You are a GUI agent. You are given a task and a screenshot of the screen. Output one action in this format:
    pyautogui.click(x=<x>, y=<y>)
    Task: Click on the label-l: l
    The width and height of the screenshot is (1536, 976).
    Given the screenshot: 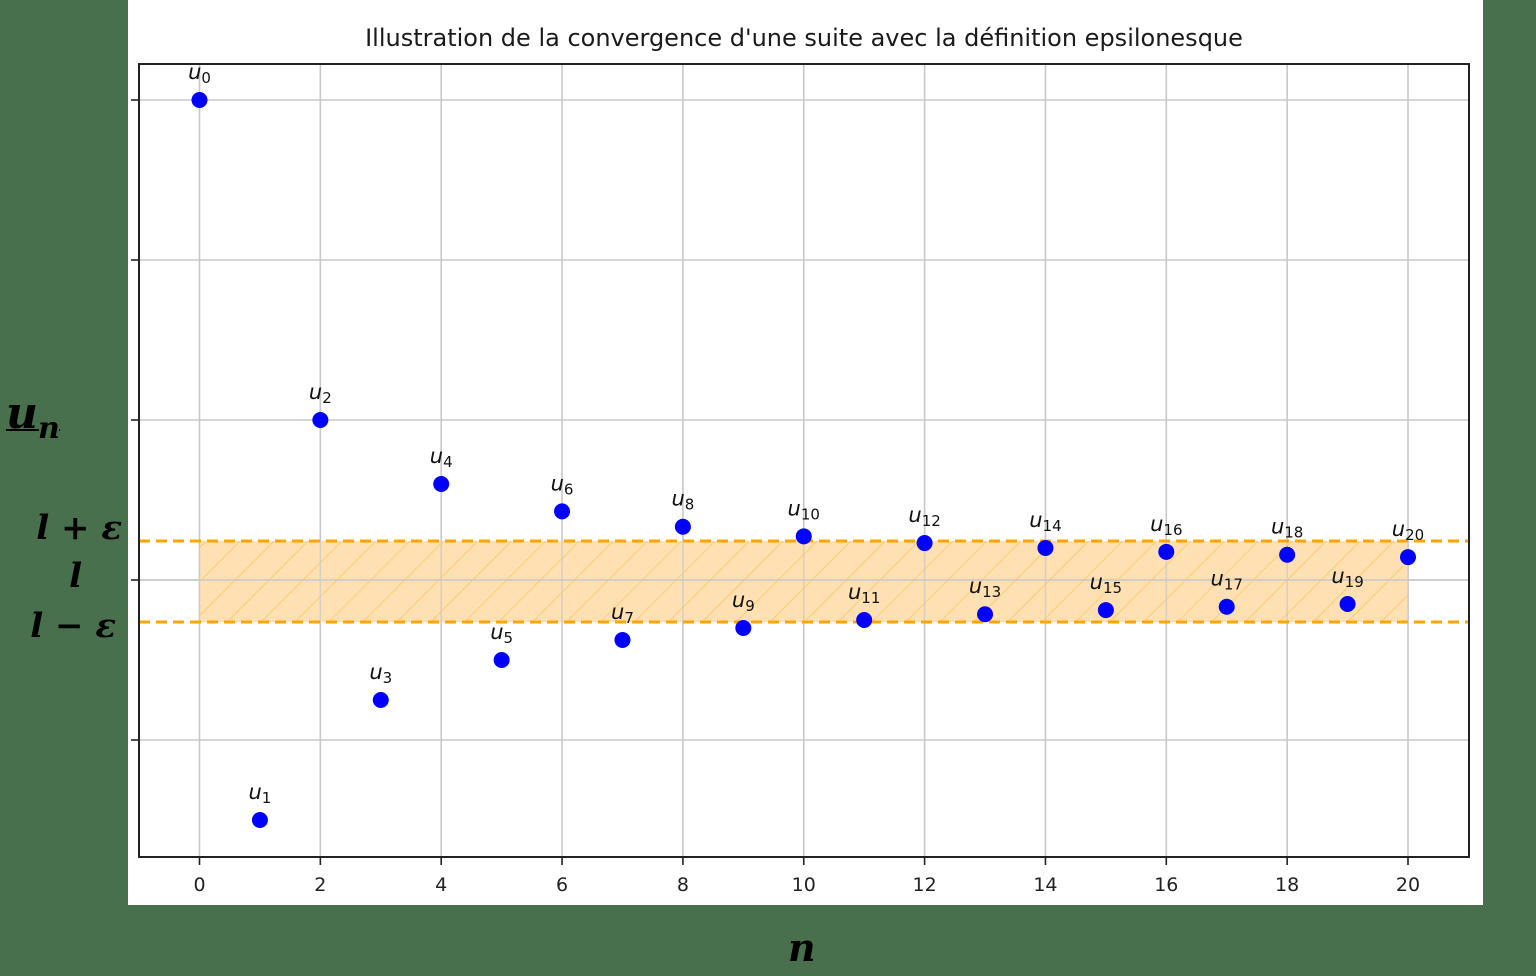 What is the action you would take?
    pyautogui.click(x=75, y=576)
    